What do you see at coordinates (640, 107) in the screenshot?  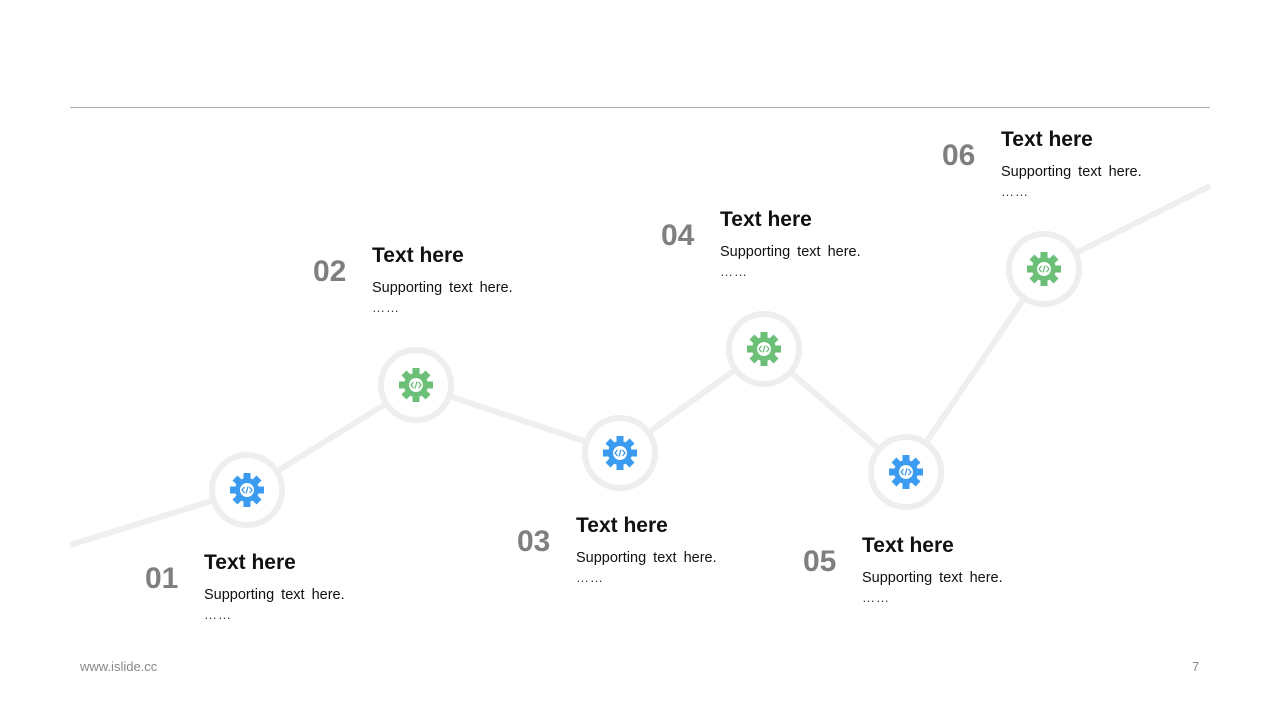 I see `top-divider` at bounding box center [640, 107].